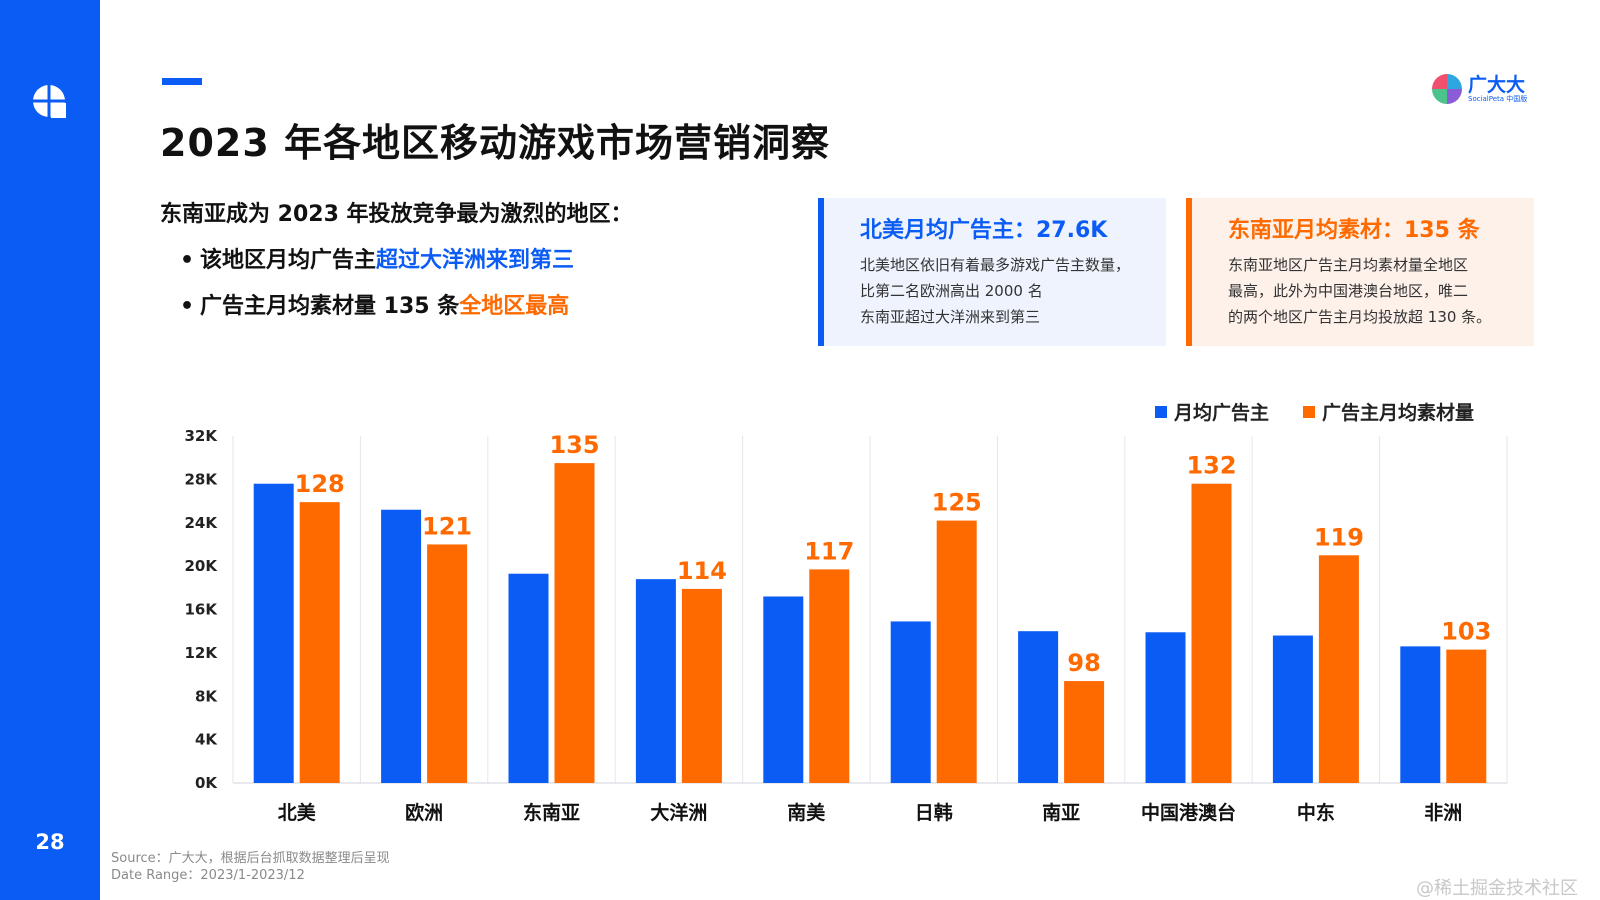 The height and width of the screenshot is (900, 1600). I want to click on page-title: 2023 年各地区移动游戏市场营销洞察, so click(495, 143).